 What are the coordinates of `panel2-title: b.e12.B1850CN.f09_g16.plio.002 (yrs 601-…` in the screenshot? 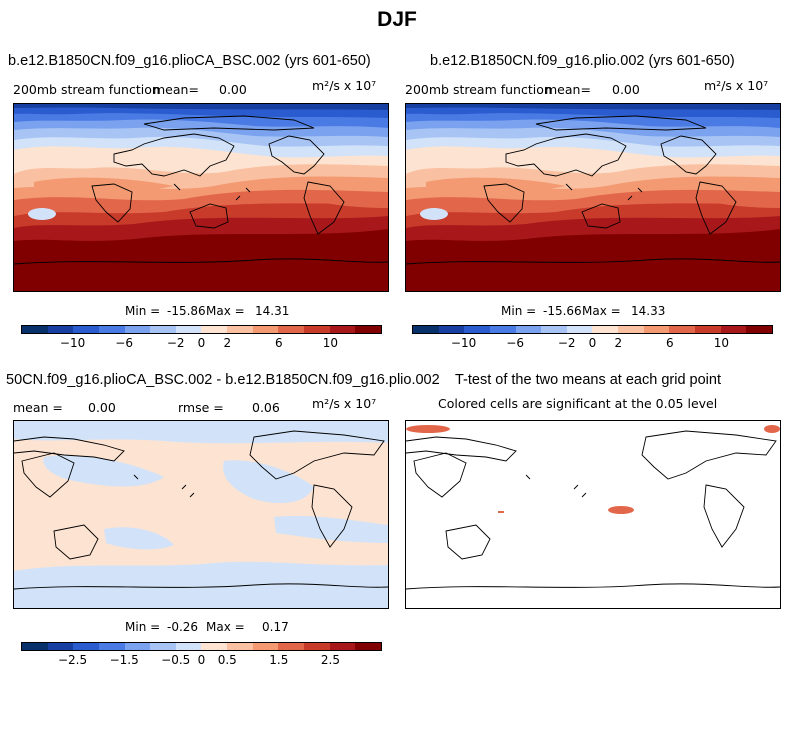 It's located at (582, 61).